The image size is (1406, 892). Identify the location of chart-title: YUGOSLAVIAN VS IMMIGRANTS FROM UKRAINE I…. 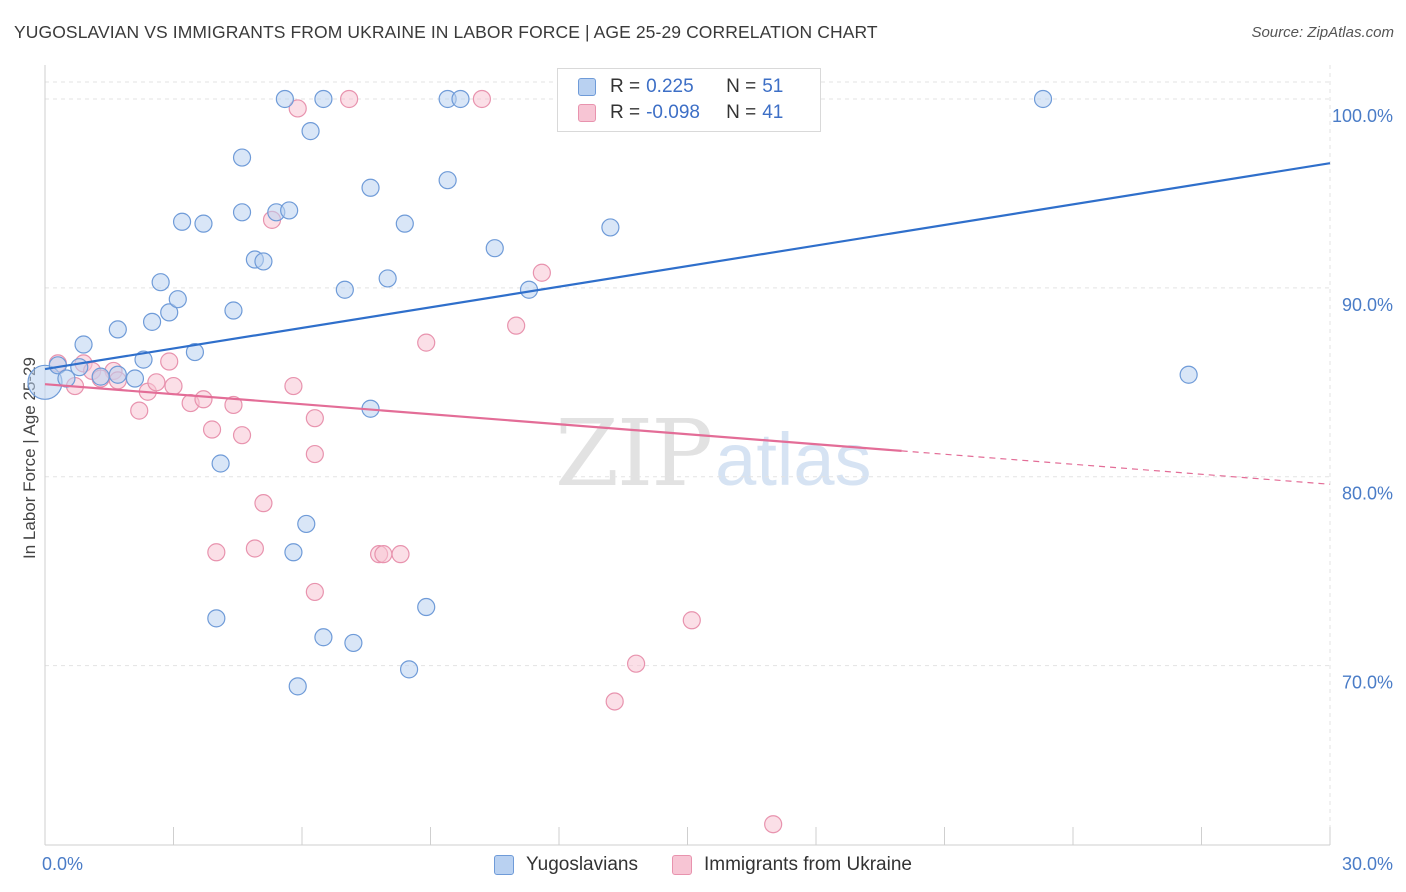
(446, 32).